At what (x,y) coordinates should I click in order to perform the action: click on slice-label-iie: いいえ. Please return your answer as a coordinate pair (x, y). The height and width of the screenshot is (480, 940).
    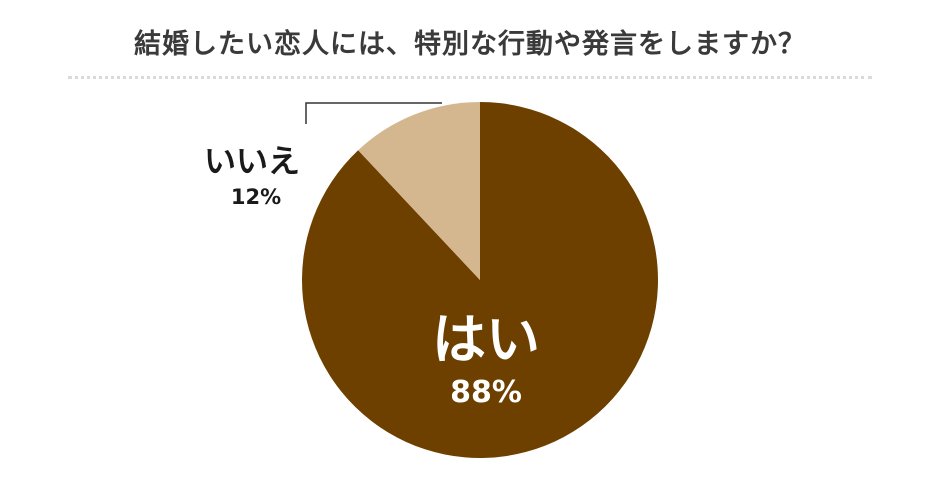
    Looking at the image, I should click on (252, 161).